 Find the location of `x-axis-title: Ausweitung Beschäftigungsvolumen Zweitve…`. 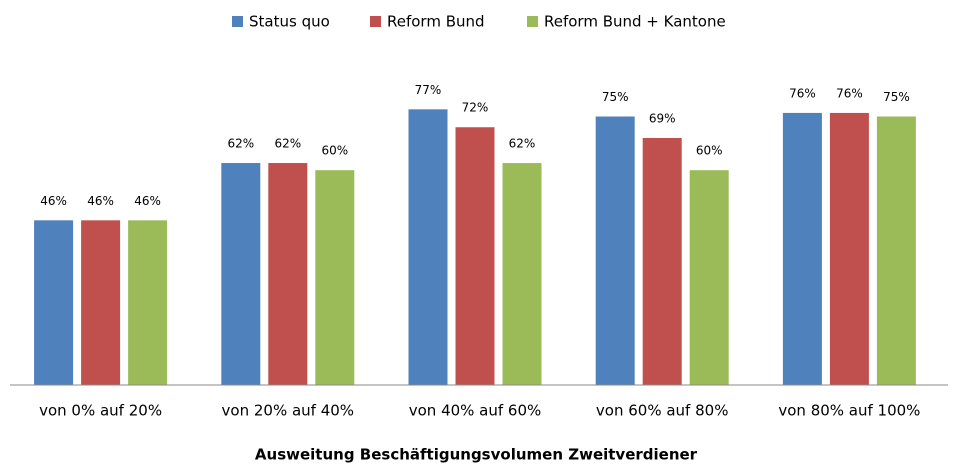

x-axis-title: Ausweitung Beschäftigungsvolumen Zweitve… is located at coordinates (476, 455).